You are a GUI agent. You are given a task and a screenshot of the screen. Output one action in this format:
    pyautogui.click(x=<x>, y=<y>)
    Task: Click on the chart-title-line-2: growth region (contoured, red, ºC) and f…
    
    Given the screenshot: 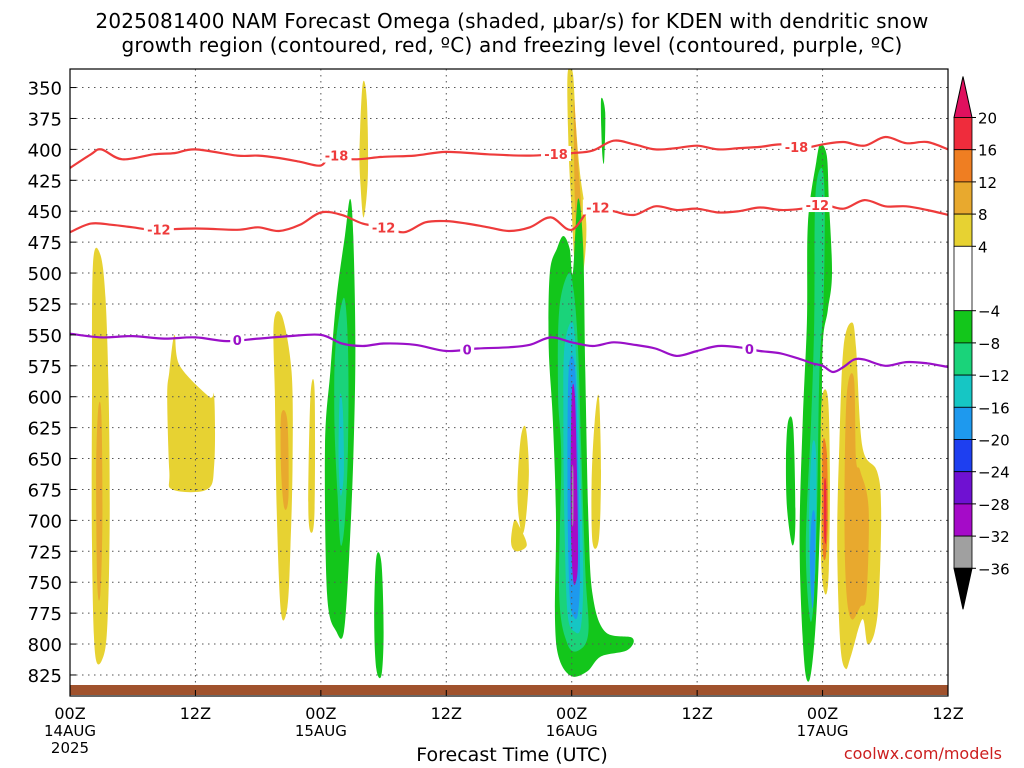 What is the action you would take?
    pyautogui.click(x=512, y=45)
    